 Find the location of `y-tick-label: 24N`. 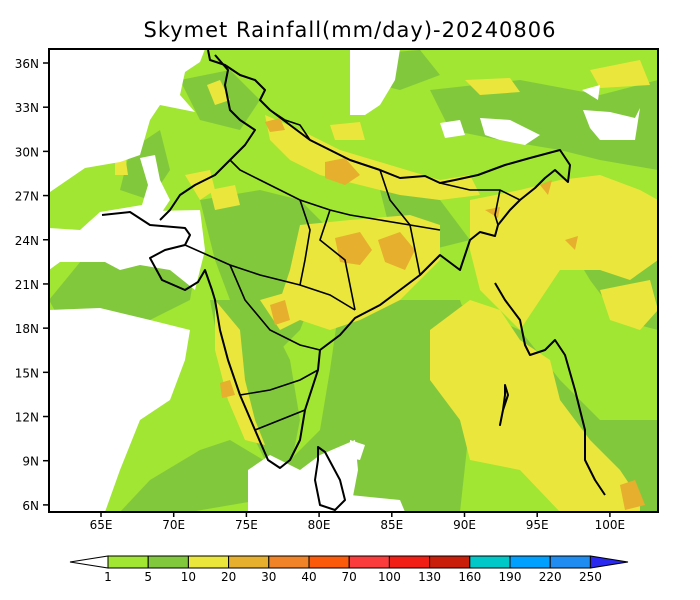

y-tick-label: 24N is located at coordinates (27, 241).